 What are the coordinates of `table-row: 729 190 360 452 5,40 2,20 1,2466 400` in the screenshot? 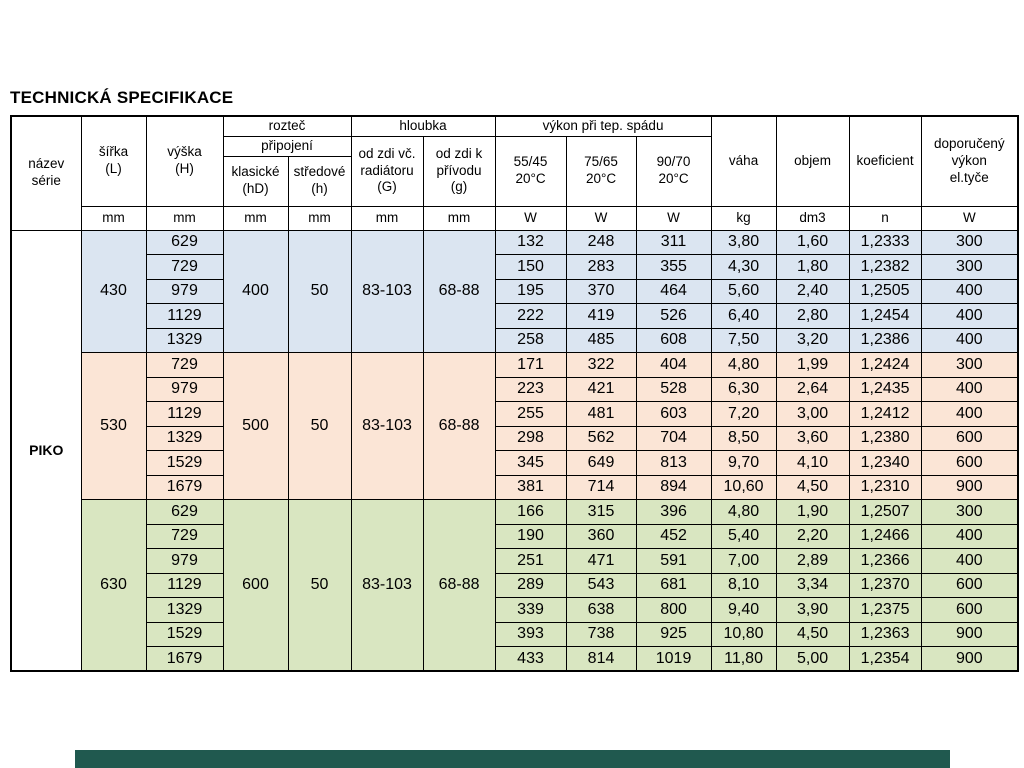 It's located at (515, 536).